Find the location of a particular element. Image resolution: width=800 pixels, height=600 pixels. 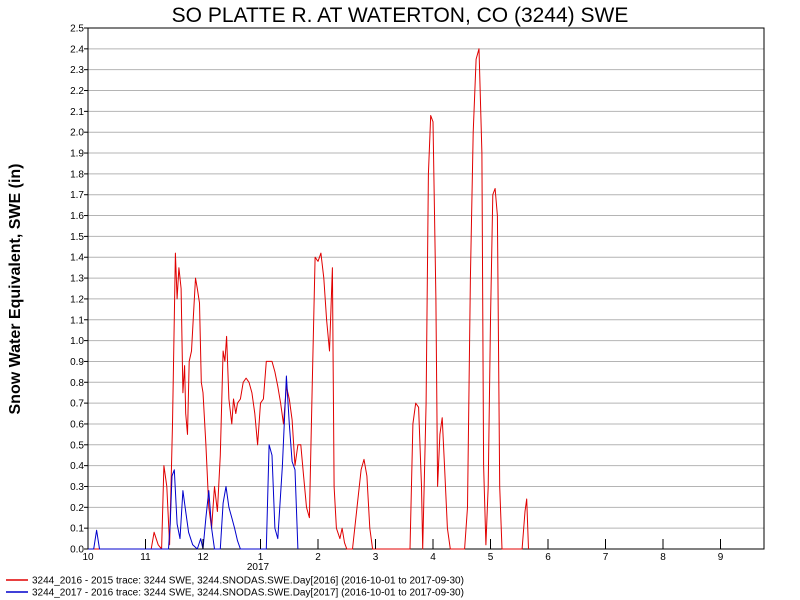

y-tick-label: 0.7 is located at coordinates (77, 404).